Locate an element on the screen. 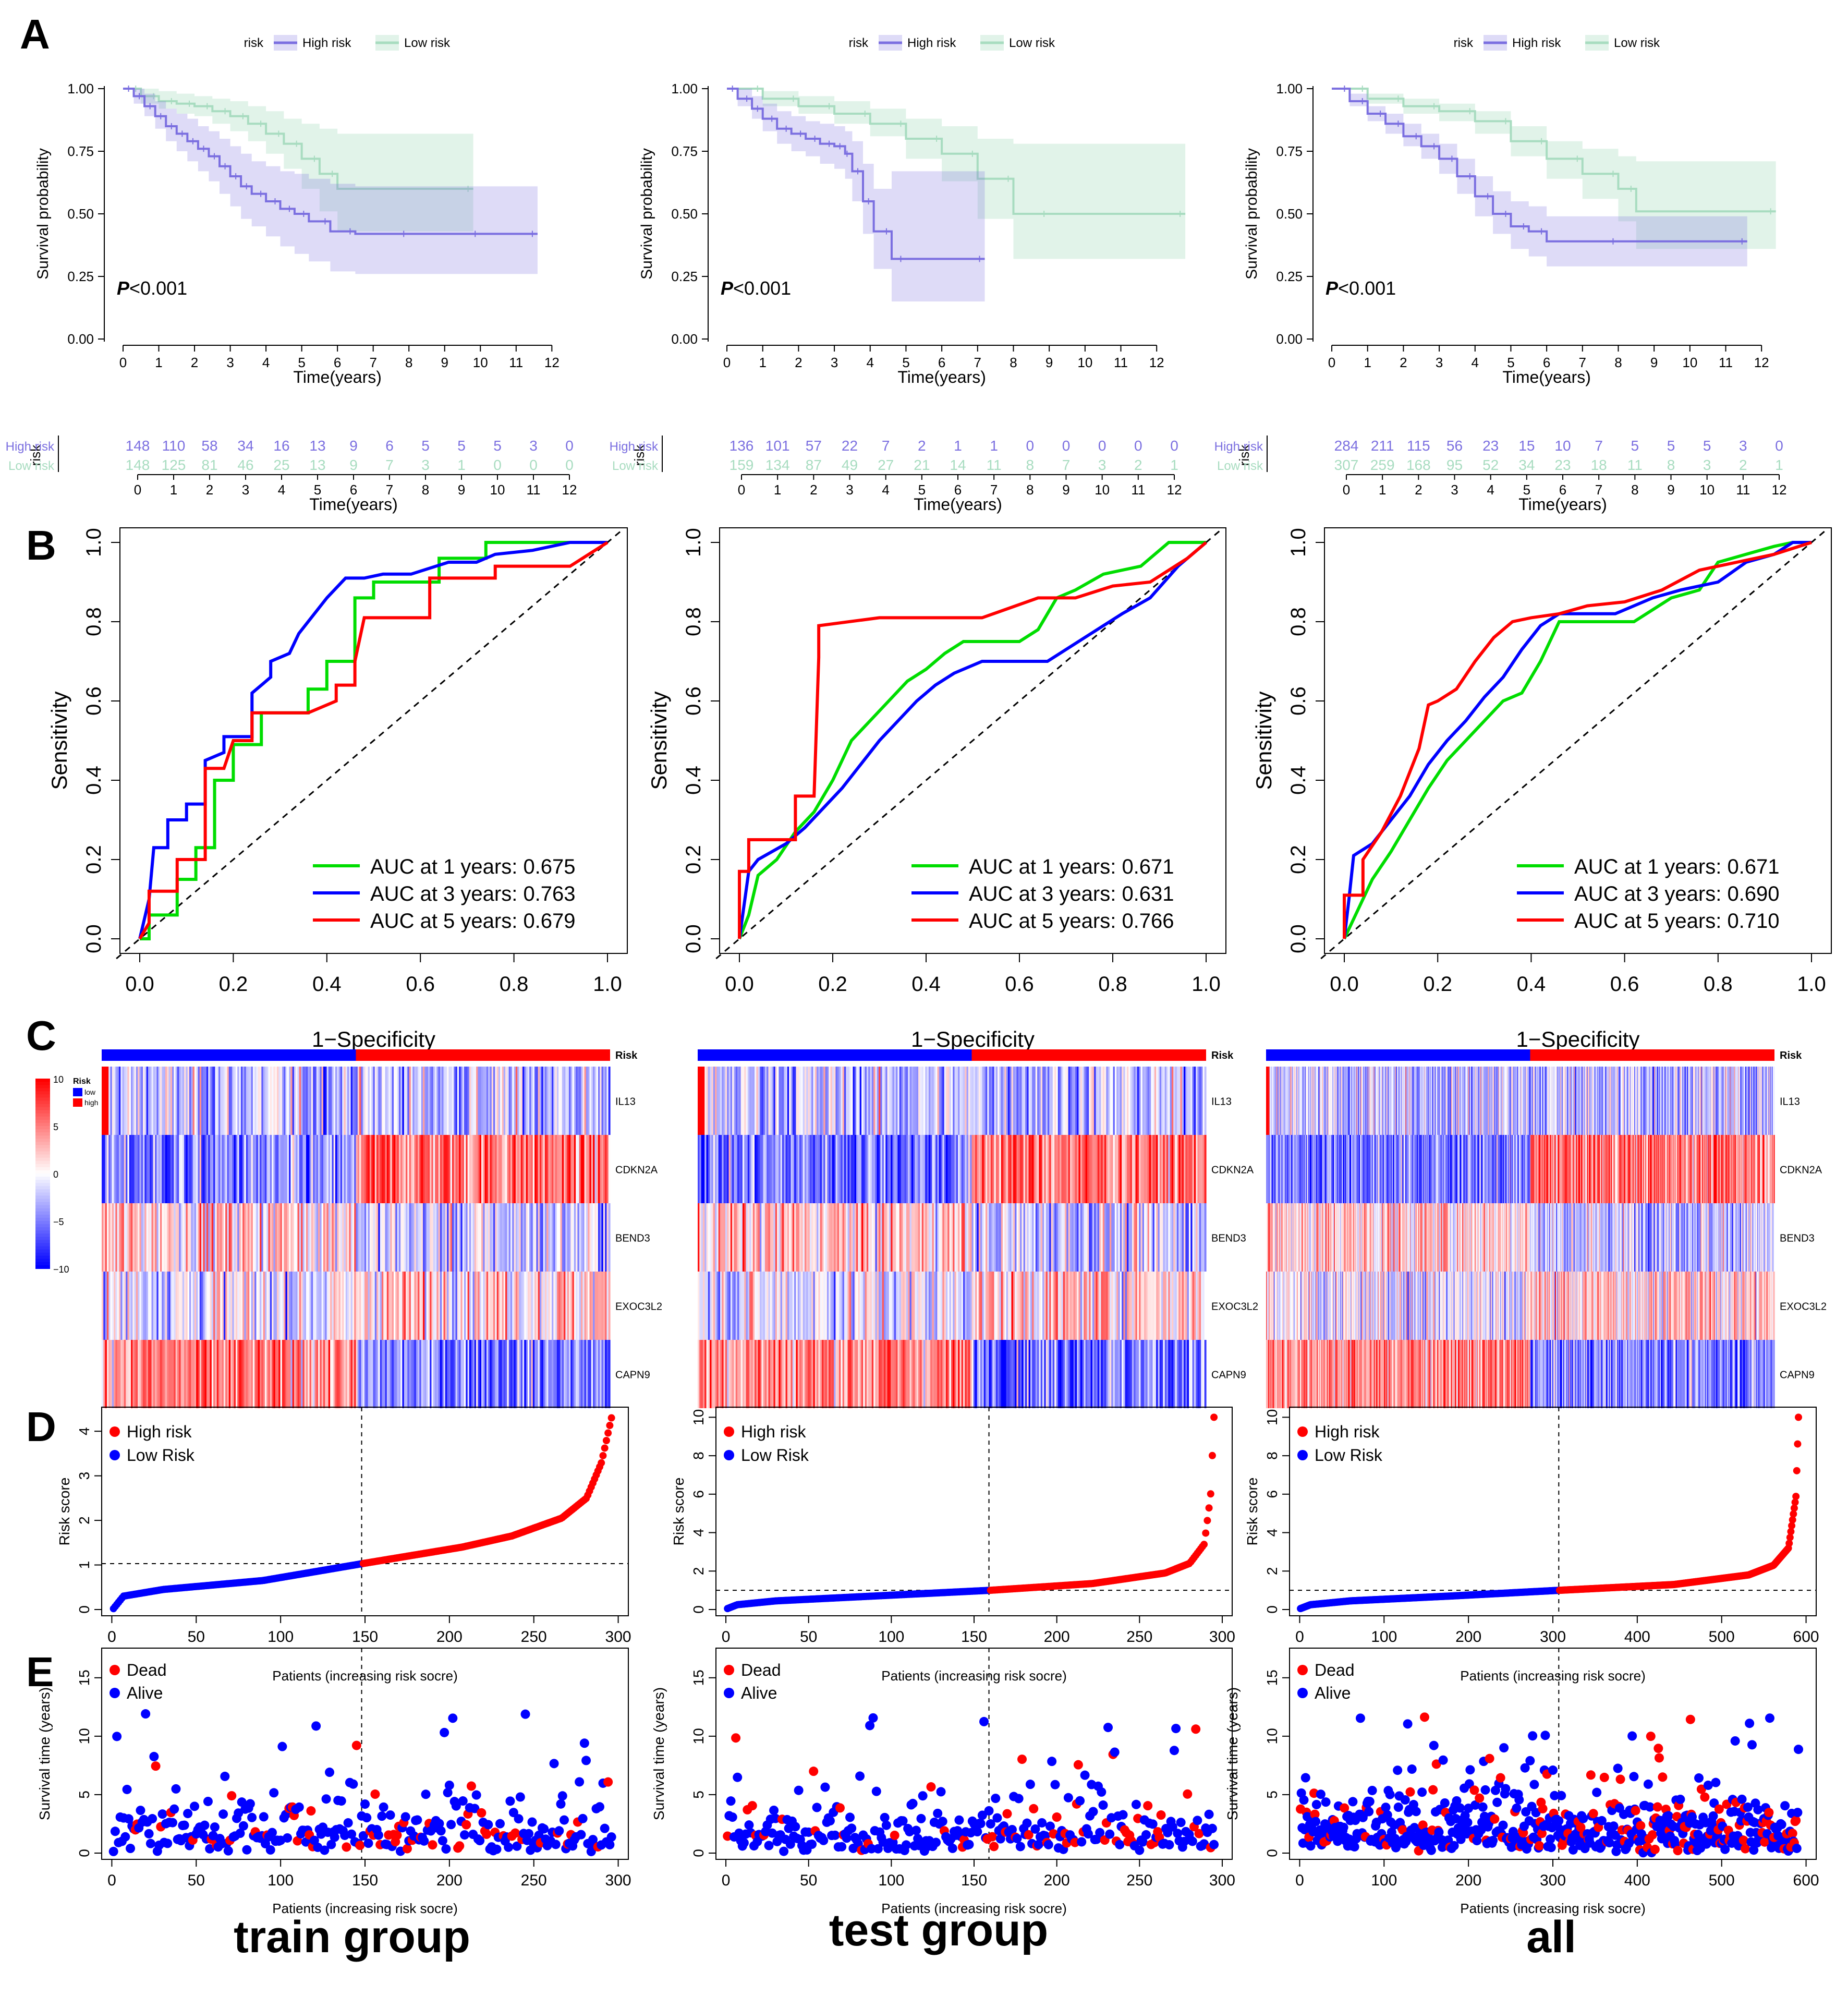  roc-x-tick-label: 0.2 is located at coordinates (1437, 984).